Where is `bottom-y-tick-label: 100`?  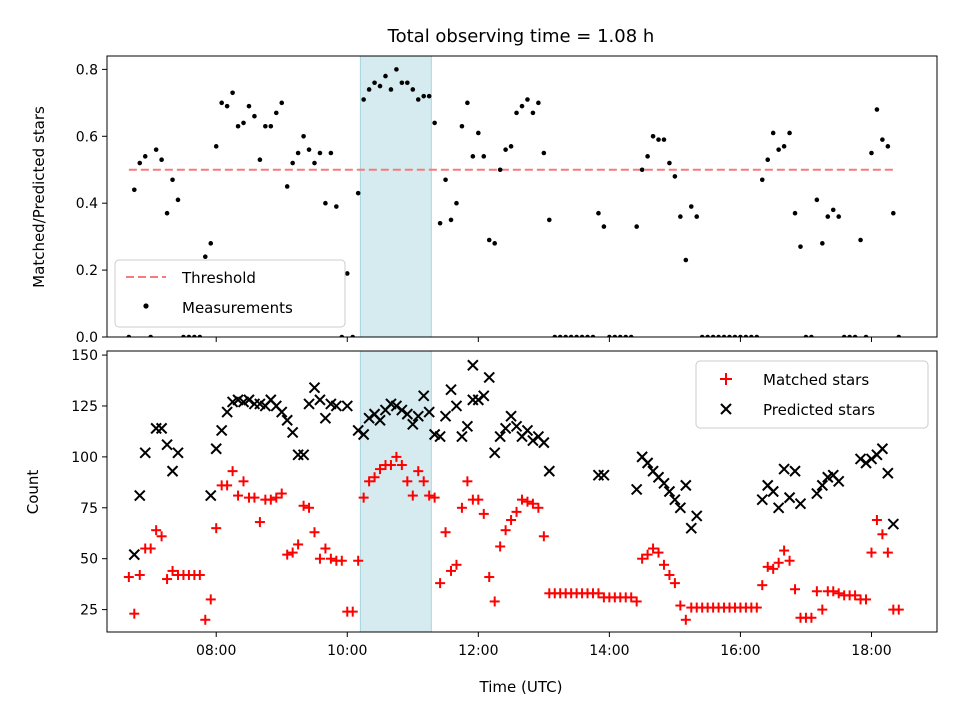 bottom-y-tick-label: 100 is located at coordinates (84, 458).